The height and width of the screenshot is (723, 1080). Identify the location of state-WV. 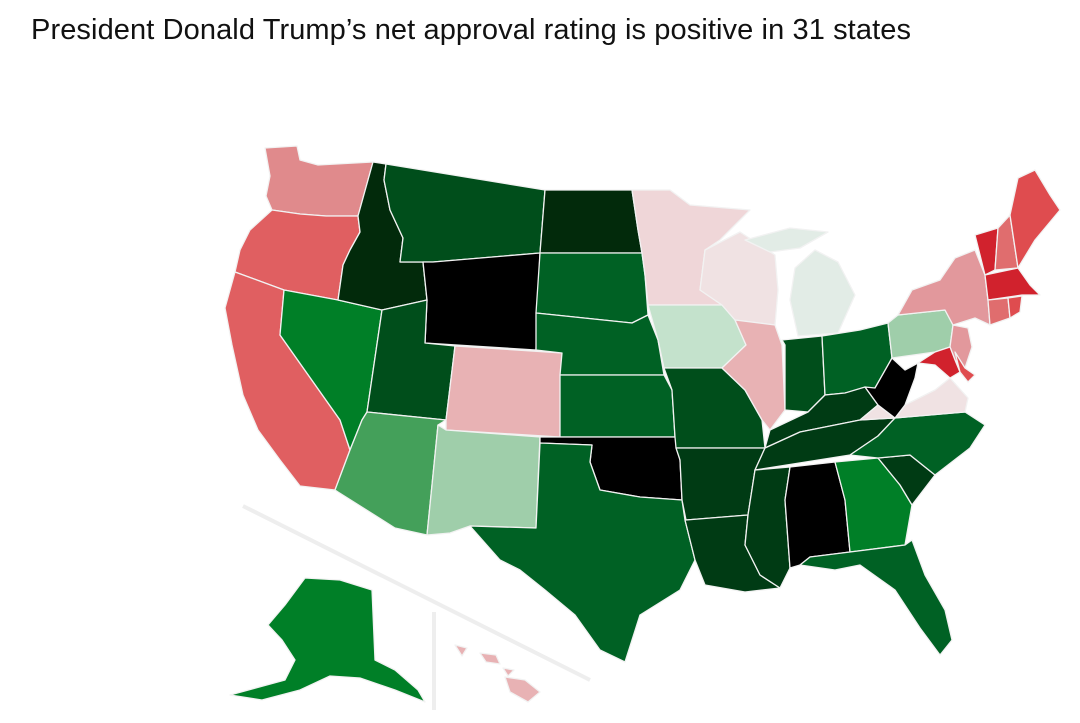
(891, 388).